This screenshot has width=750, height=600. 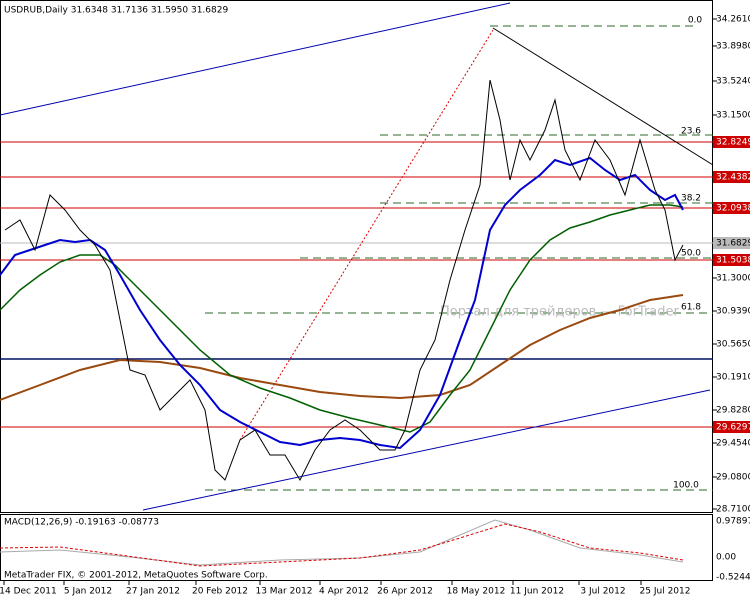 I want to click on macd-pane, so click(x=356, y=547).